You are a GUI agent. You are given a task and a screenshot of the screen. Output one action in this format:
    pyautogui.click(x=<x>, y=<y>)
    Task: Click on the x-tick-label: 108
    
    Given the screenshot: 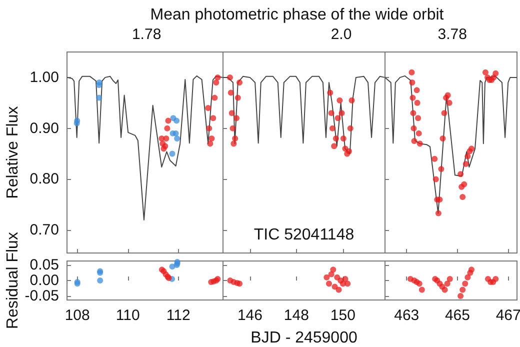 What is the action you would take?
    pyautogui.click(x=77, y=315)
    